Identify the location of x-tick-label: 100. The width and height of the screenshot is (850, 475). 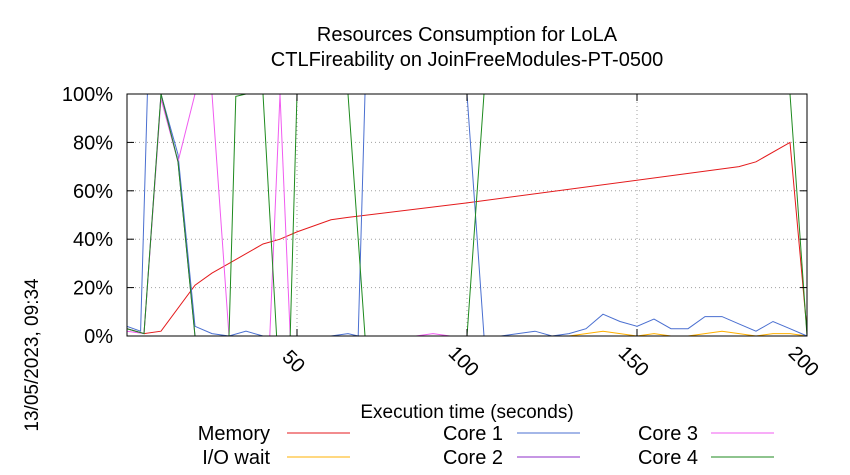
(463, 361).